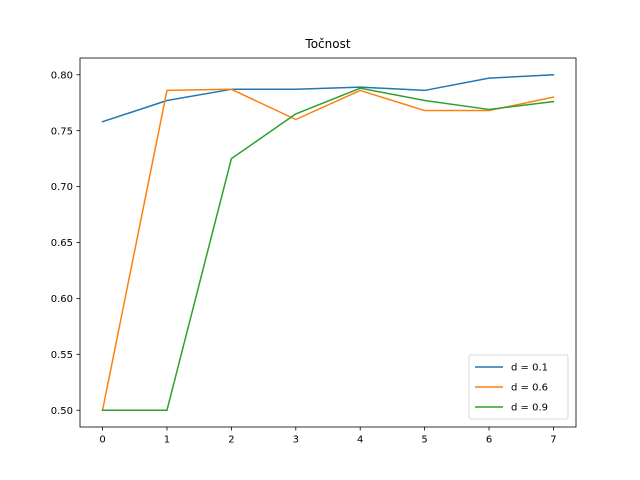  Describe the element at coordinates (62, 411) in the screenshot. I see `y-tick-label: 0.50` at that location.